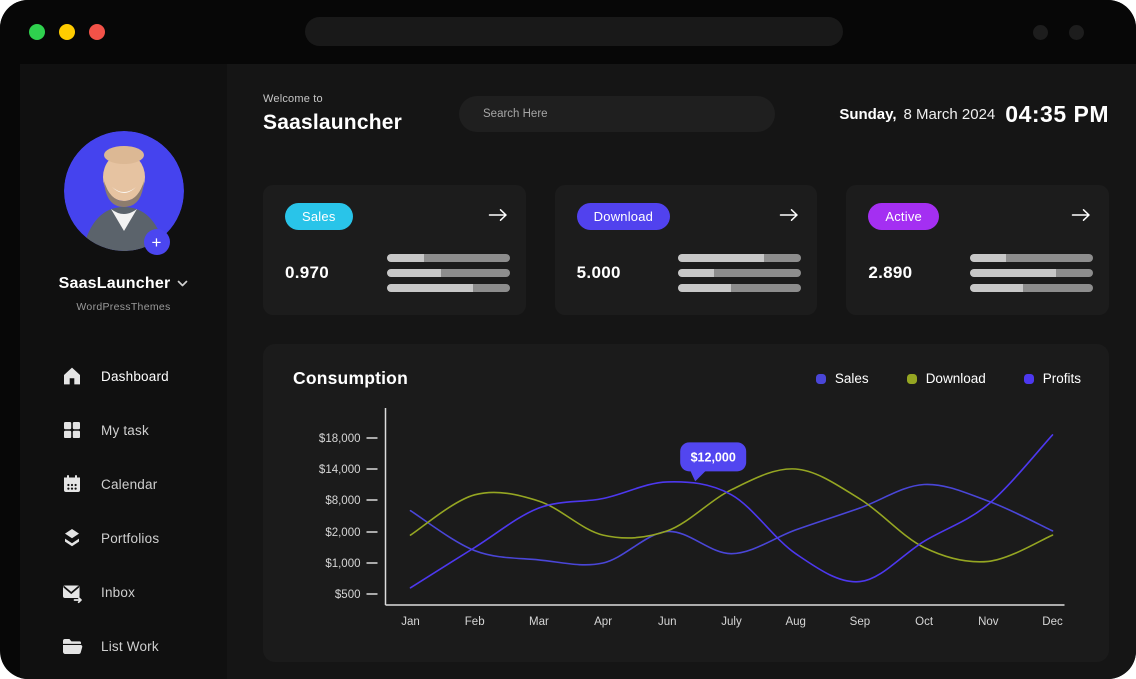 The width and height of the screenshot is (1136, 679). What do you see at coordinates (135, 376) in the screenshot?
I see `sidebar-item-label: Dashboard` at bounding box center [135, 376].